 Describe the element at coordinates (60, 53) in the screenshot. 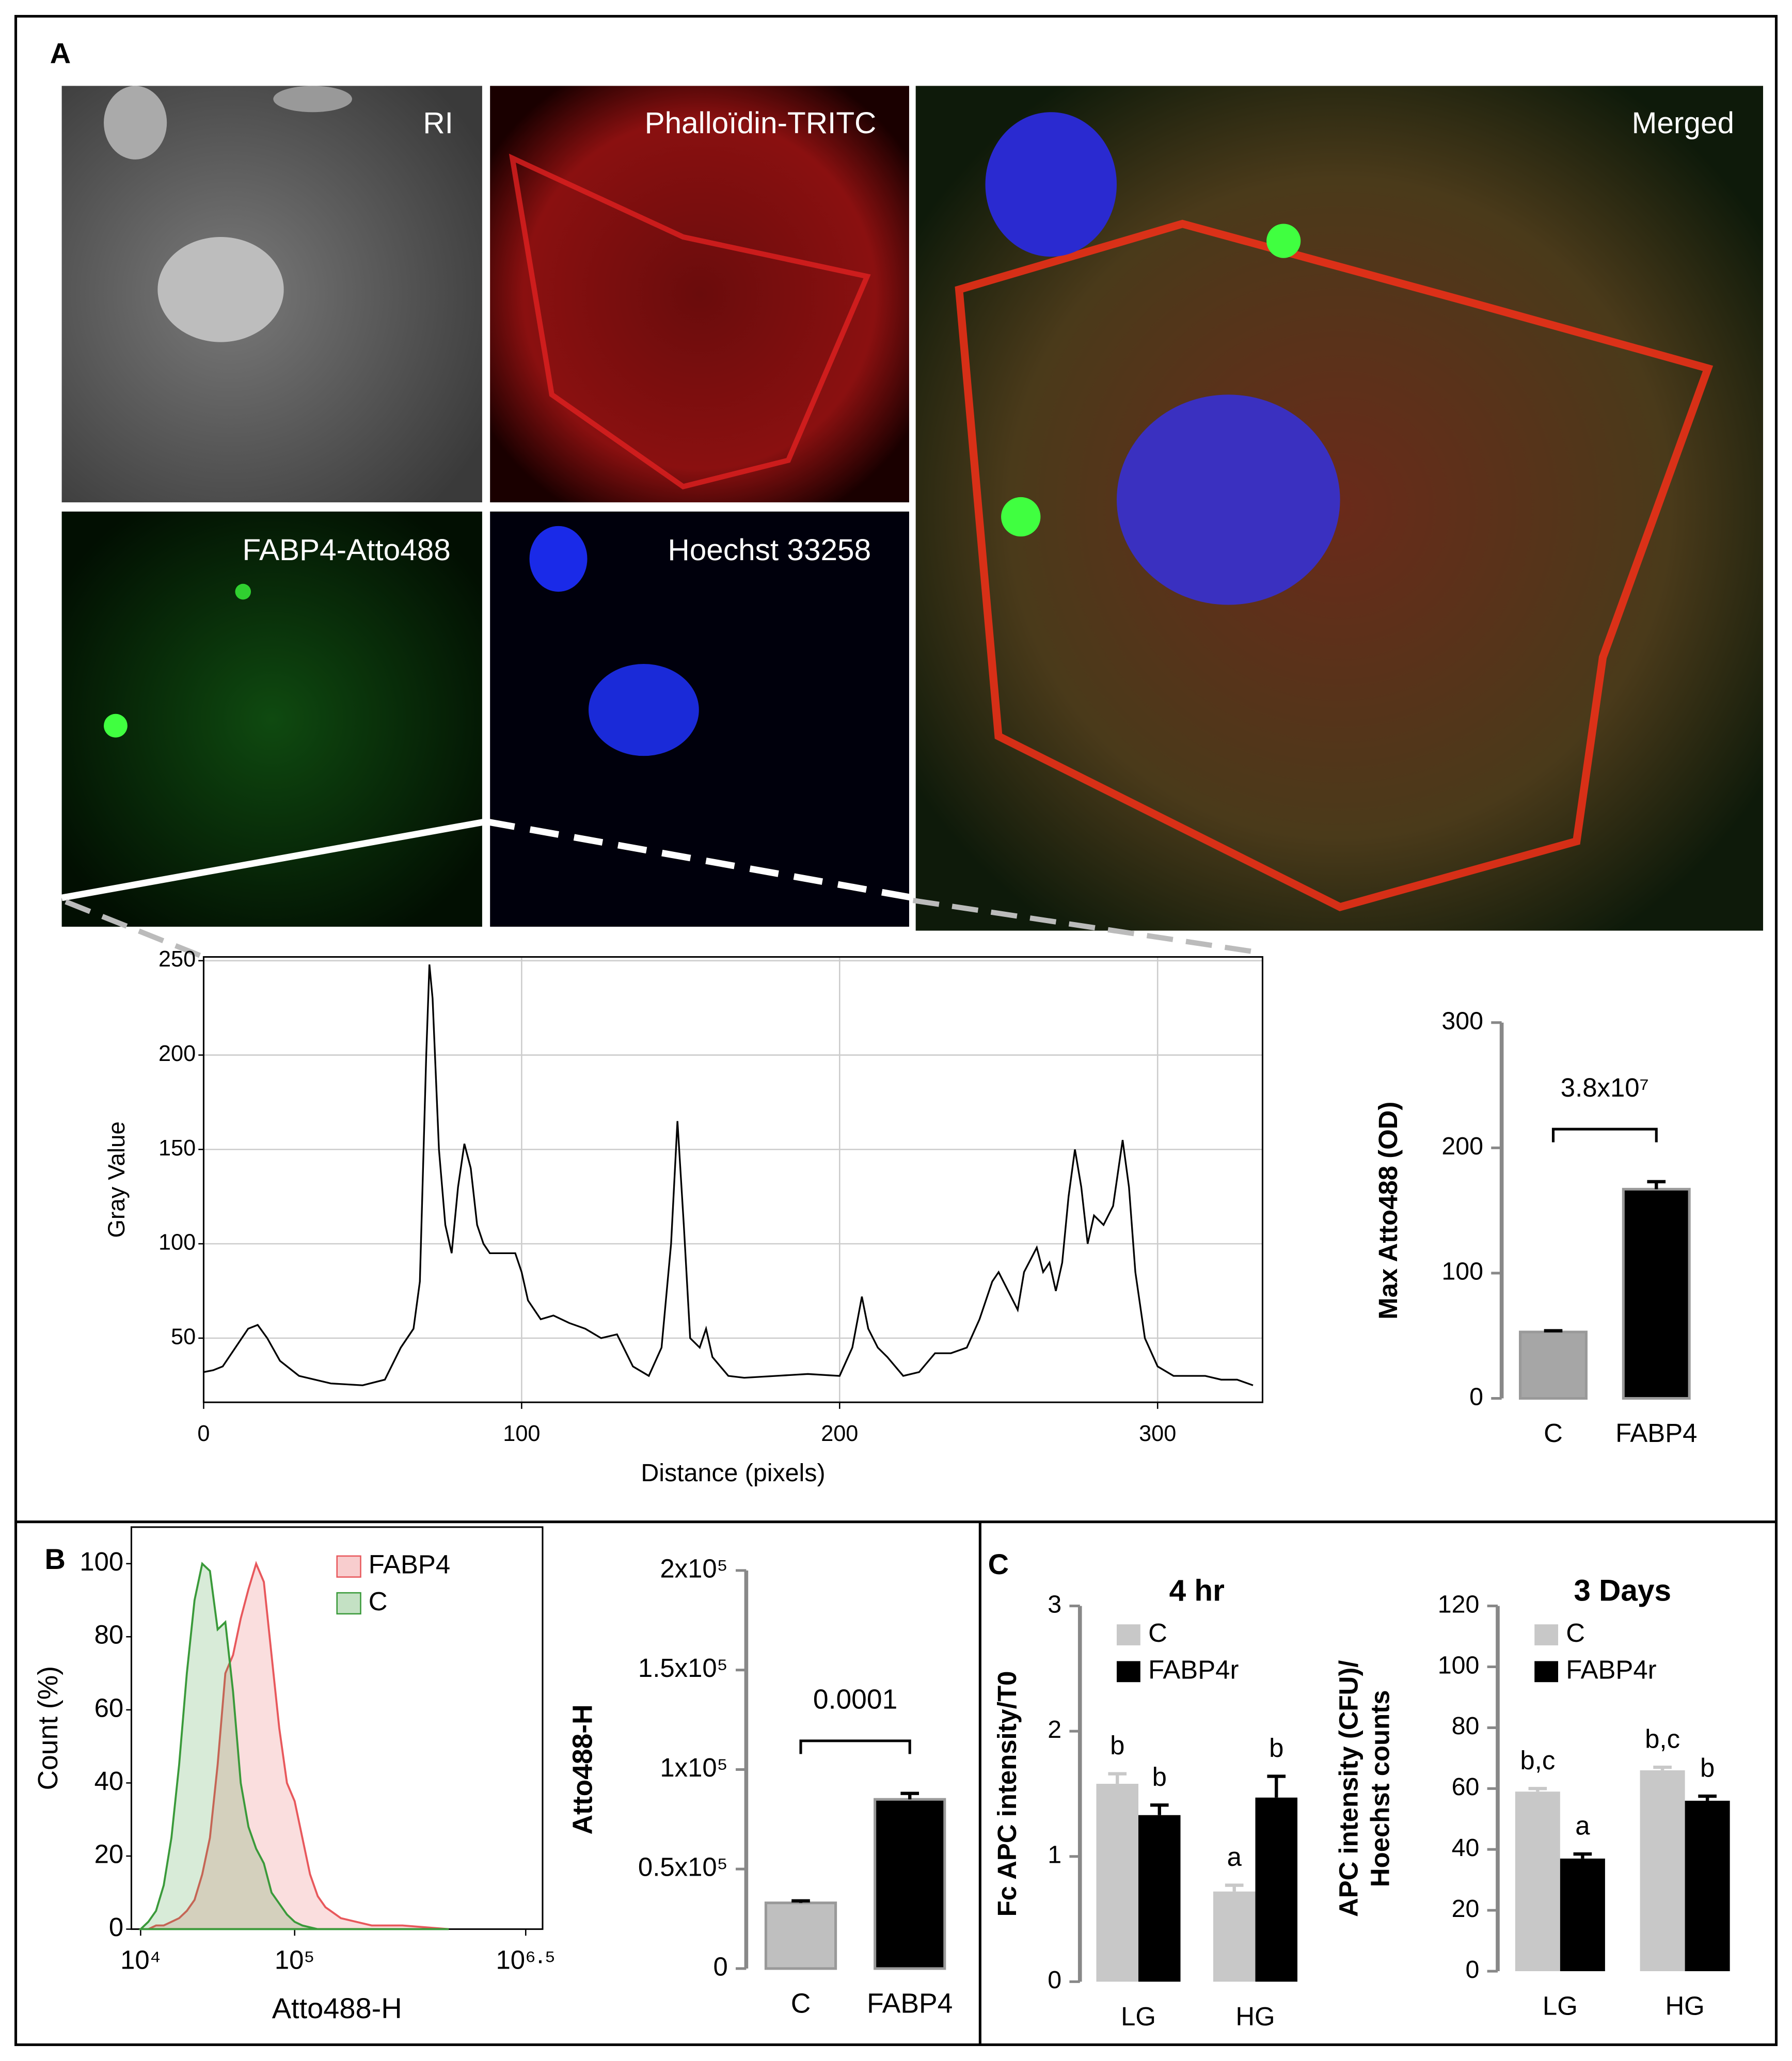

I see `panel-label: A` at that location.